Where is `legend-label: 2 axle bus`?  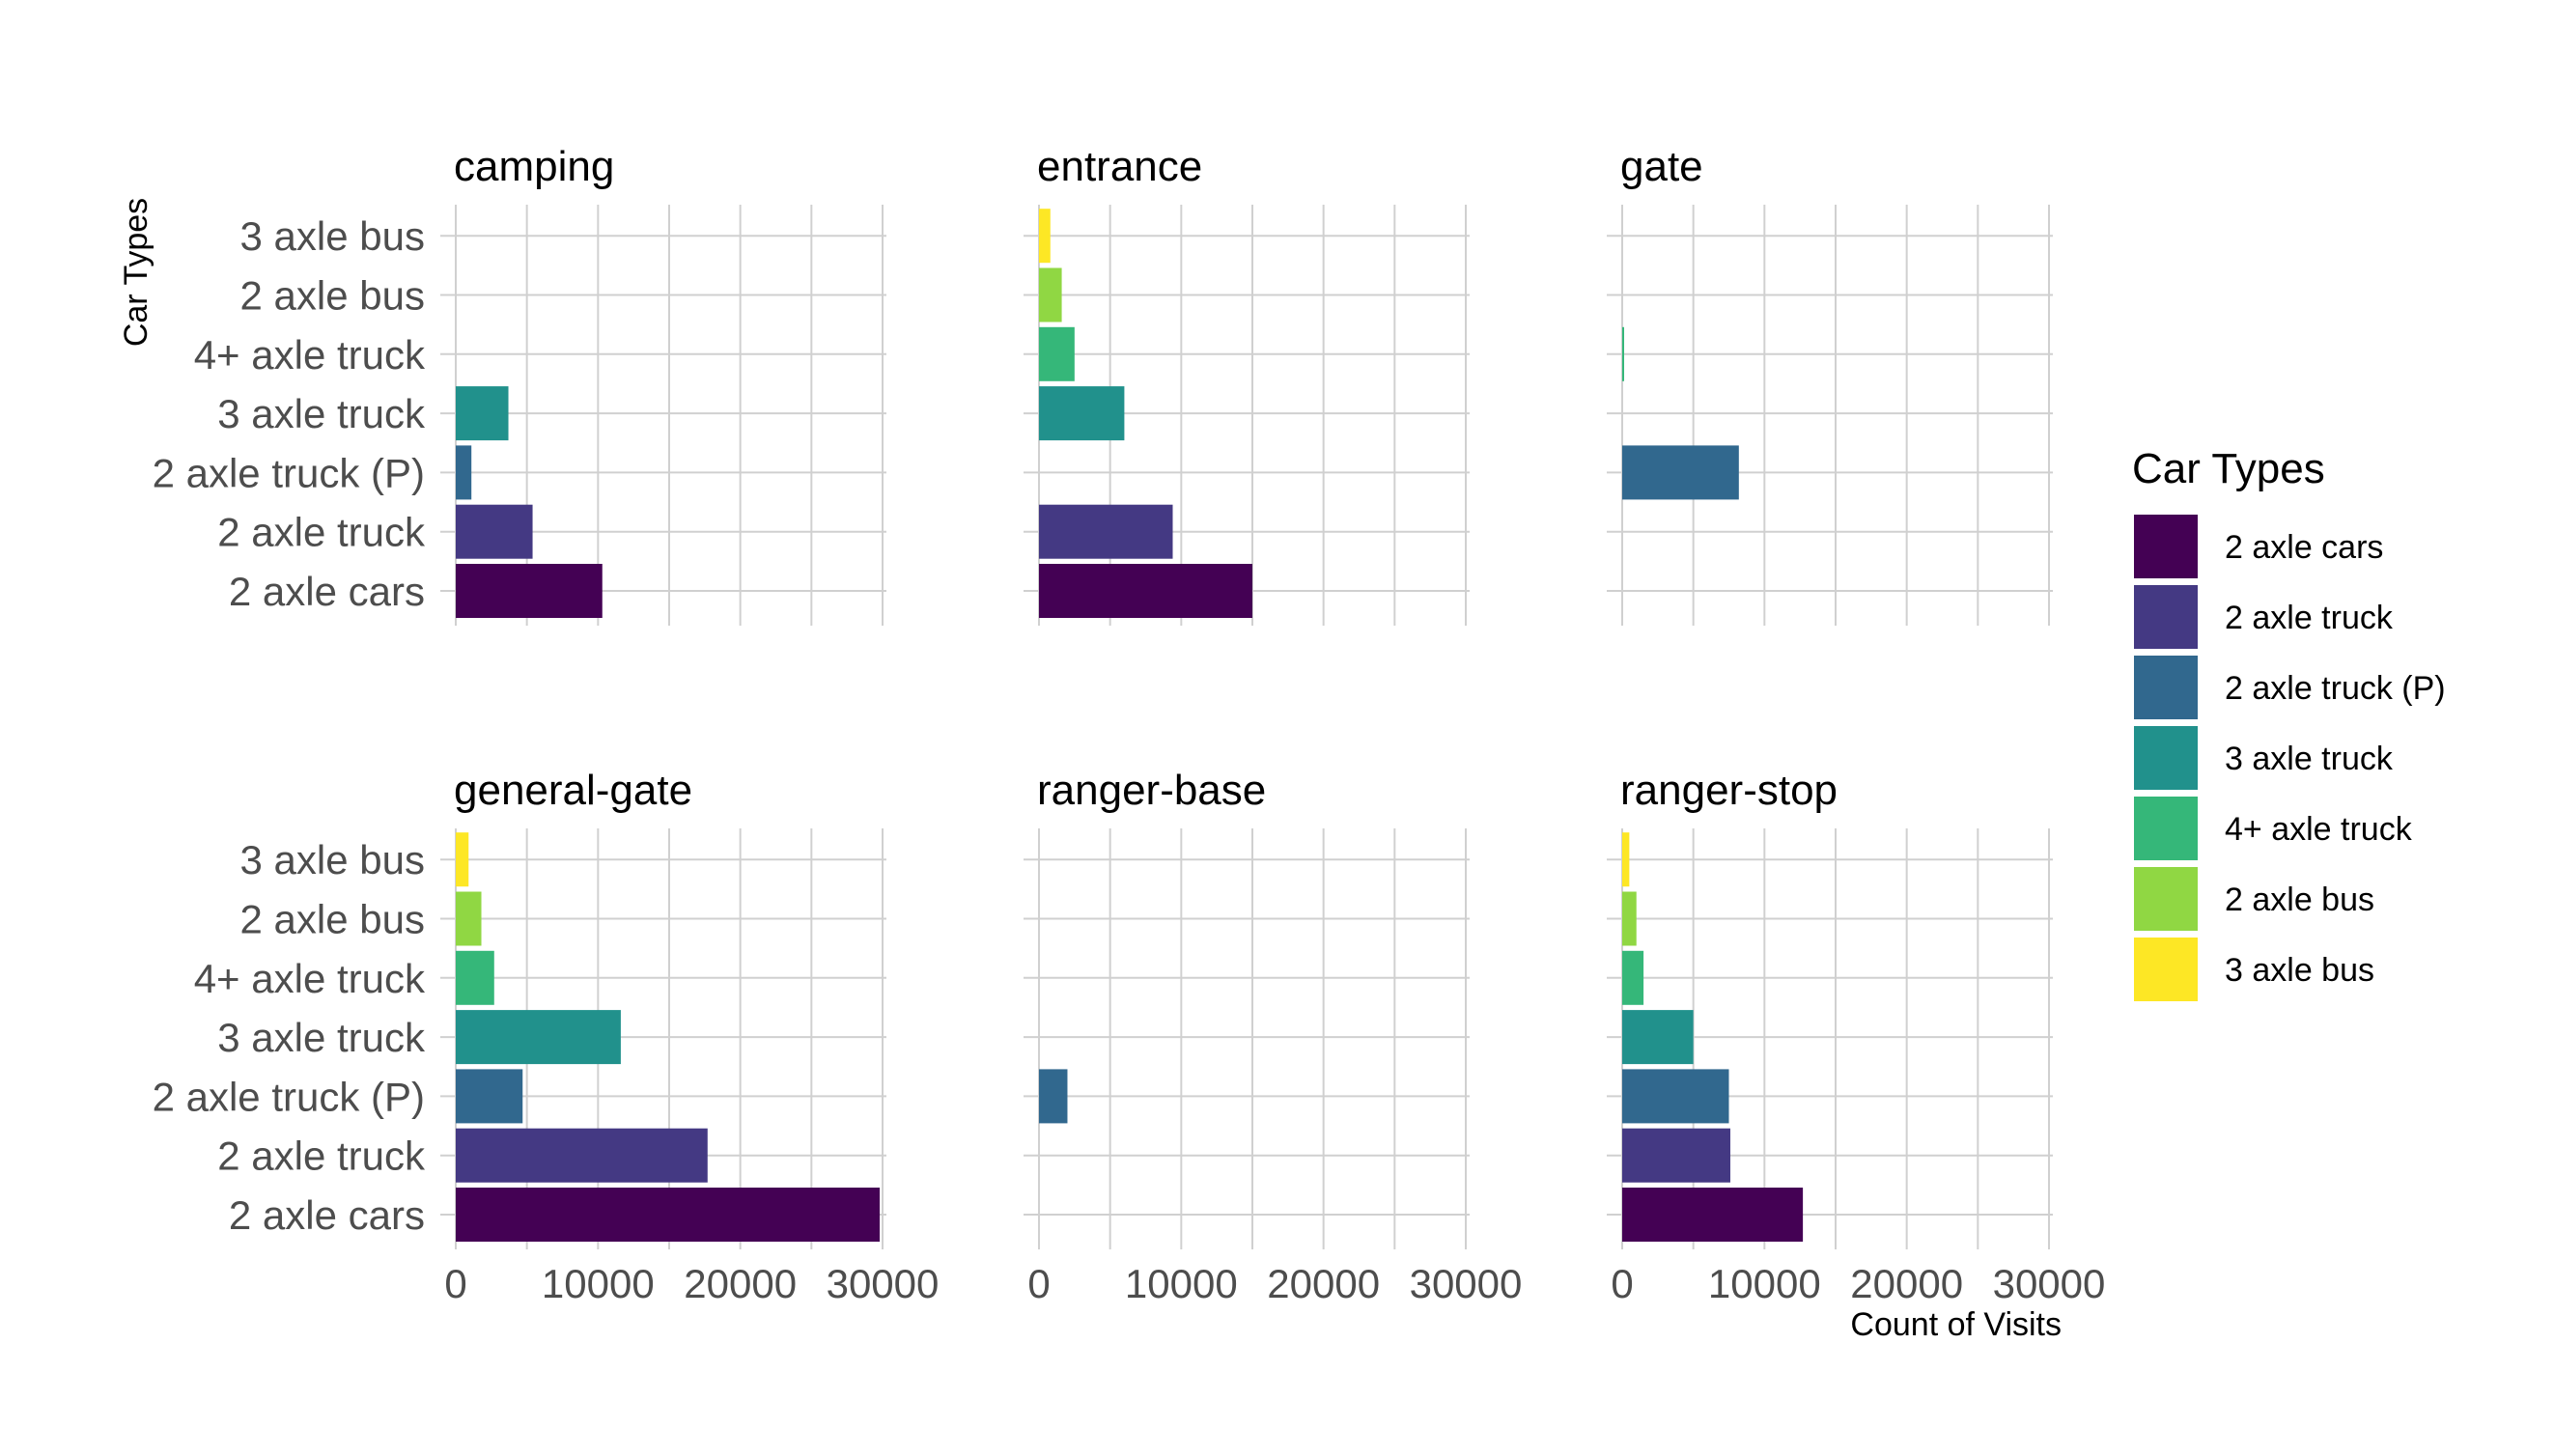 legend-label: 2 axle bus is located at coordinates (2300, 900).